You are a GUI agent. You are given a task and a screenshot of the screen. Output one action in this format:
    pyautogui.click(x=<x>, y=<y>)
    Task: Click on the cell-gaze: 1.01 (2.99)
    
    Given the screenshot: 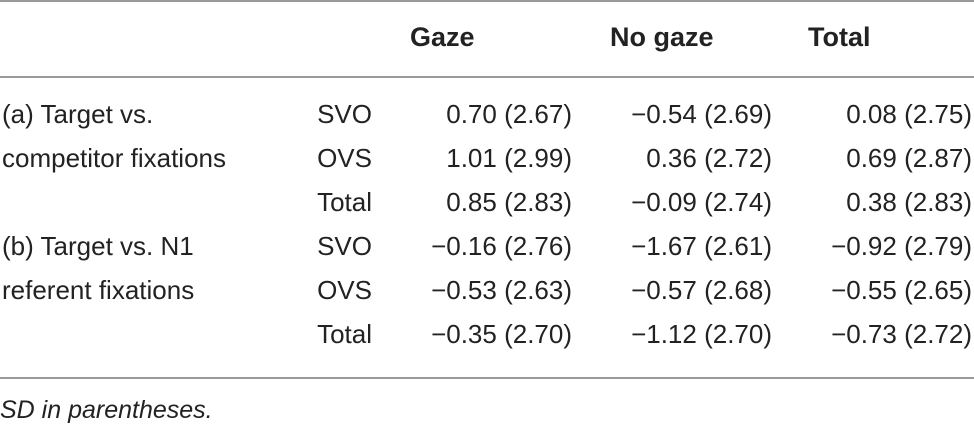 What is the action you would take?
    pyautogui.click(x=509, y=158)
    